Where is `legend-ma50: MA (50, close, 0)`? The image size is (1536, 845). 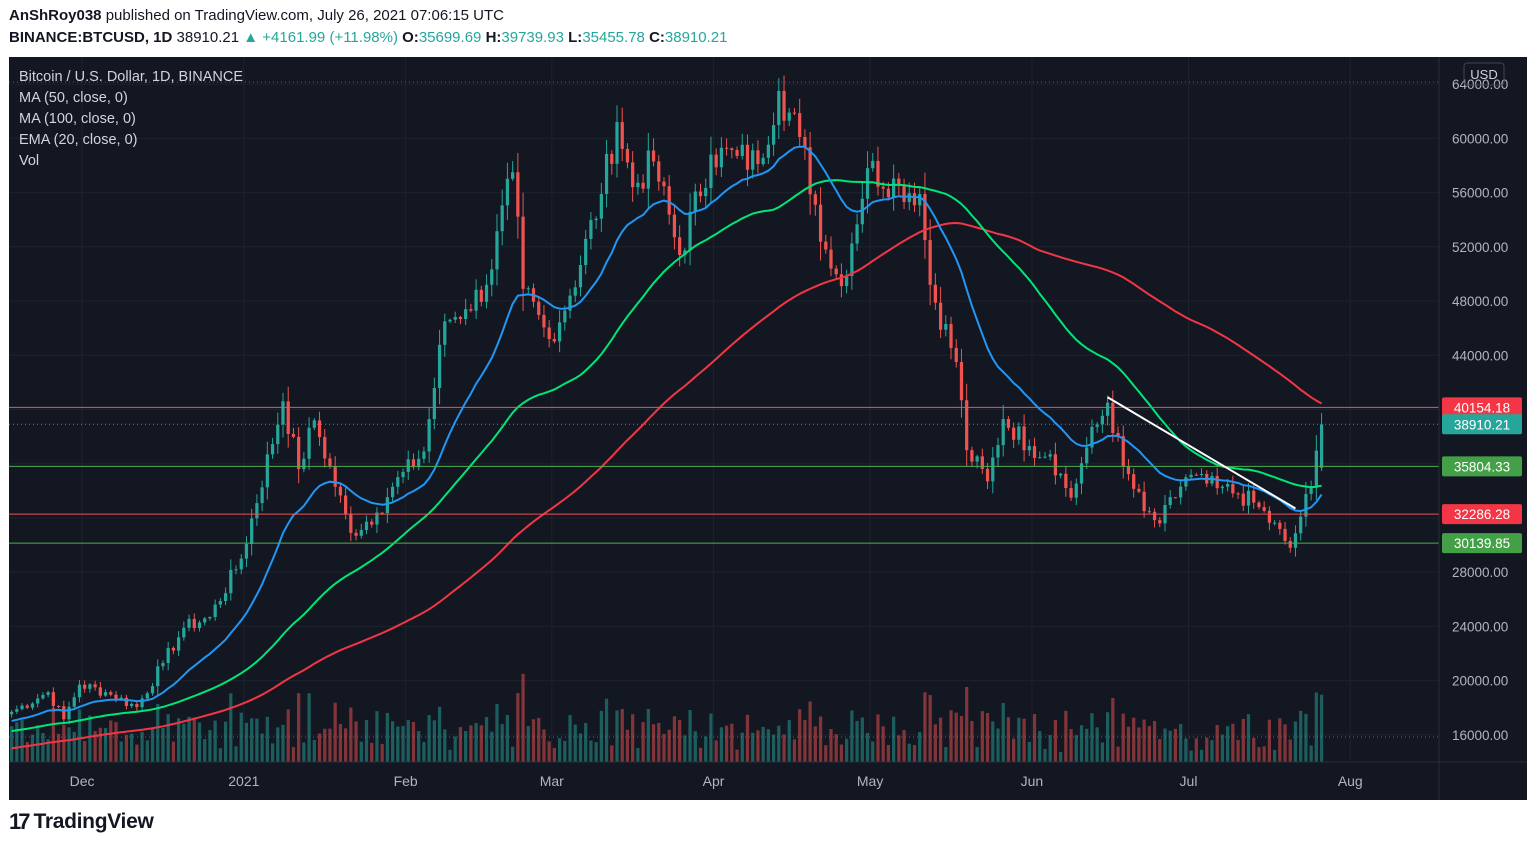
legend-ma50: MA (50, close, 0) is located at coordinates (73, 98).